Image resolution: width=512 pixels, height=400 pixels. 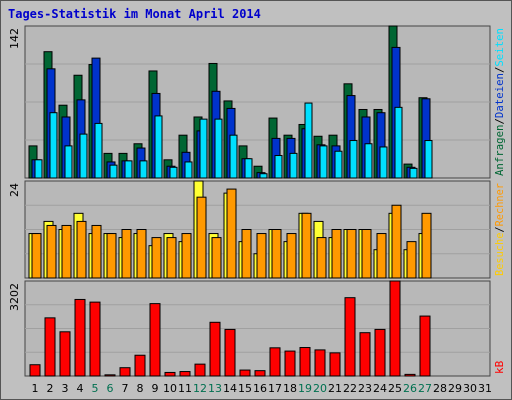 I want to click on requests-panel-legend: Anfragen/Dateien/Seiten, so click(x=499, y=102).